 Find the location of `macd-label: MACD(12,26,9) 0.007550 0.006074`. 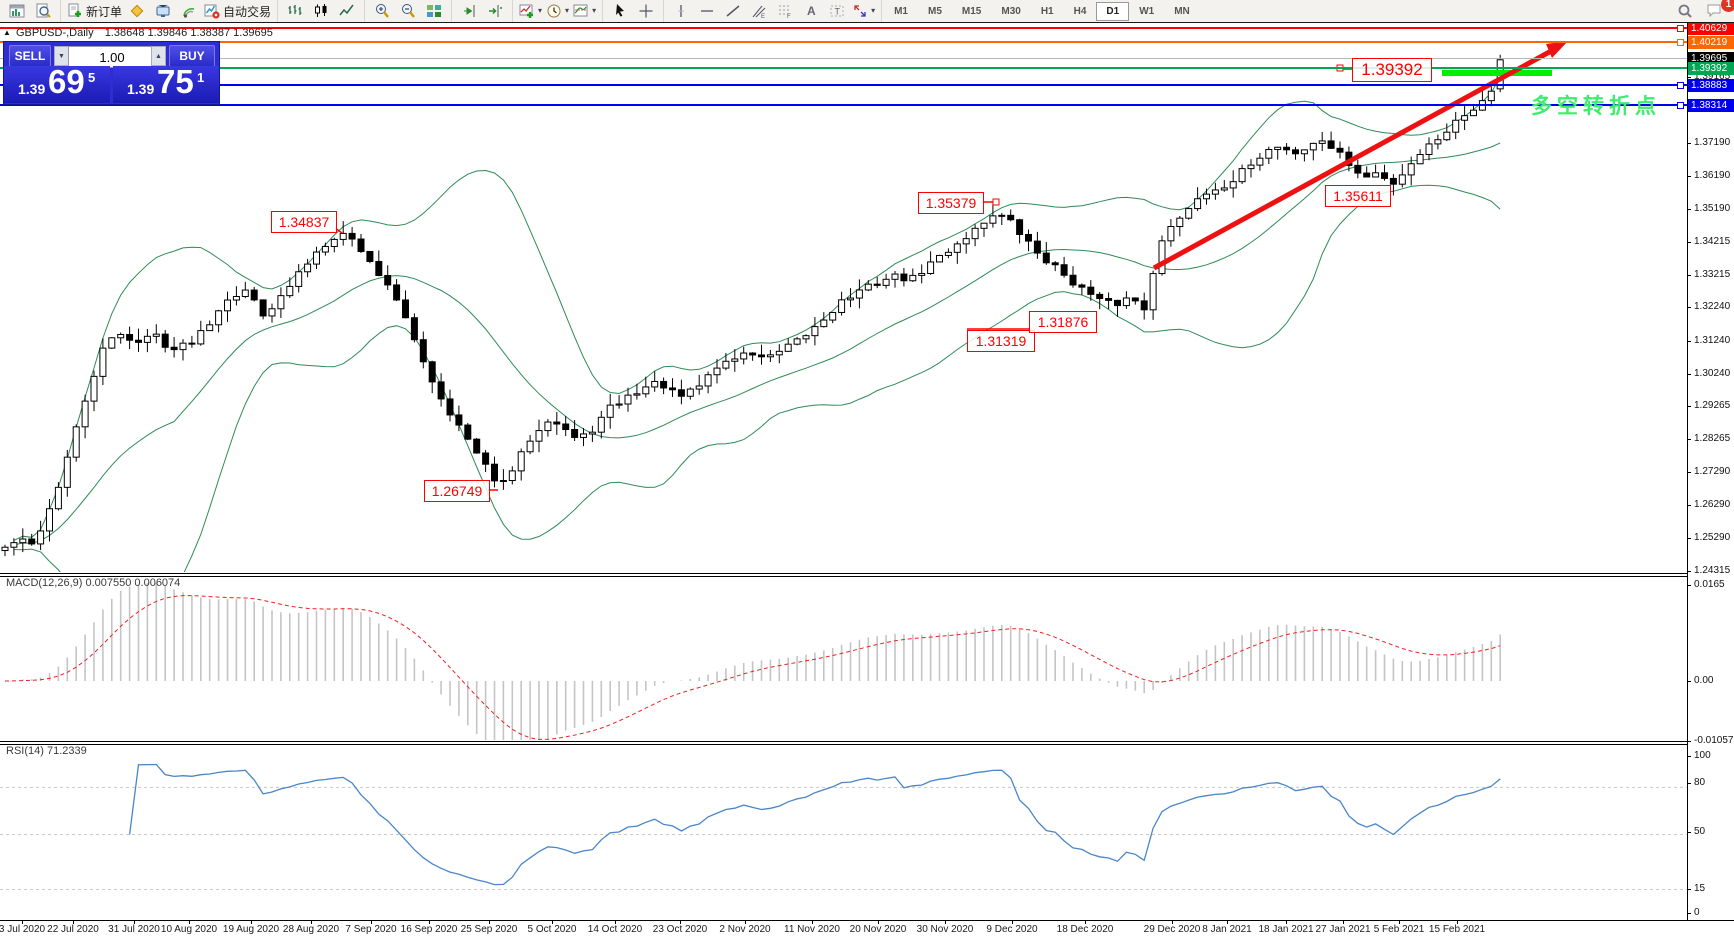

macd-label: MACD(12,26,9) 0.007550 0.006074 is located at coordinates (93, 583).